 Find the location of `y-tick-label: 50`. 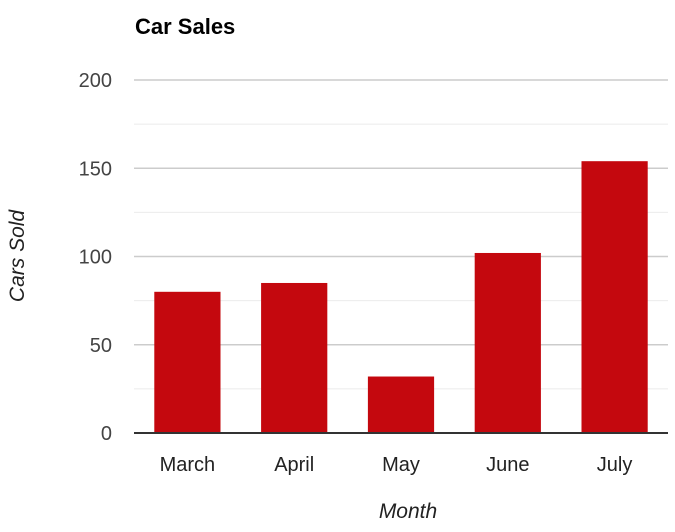

y-tick-label: 50 is located at coordinates (101, 346).